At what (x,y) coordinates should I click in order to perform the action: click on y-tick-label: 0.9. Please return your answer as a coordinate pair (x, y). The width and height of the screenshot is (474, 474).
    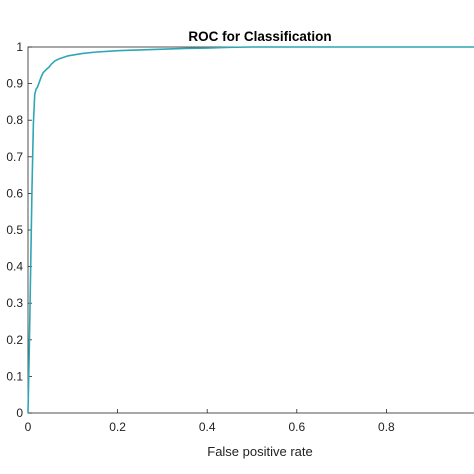
    Looking at the image, I should click on (14, 84).